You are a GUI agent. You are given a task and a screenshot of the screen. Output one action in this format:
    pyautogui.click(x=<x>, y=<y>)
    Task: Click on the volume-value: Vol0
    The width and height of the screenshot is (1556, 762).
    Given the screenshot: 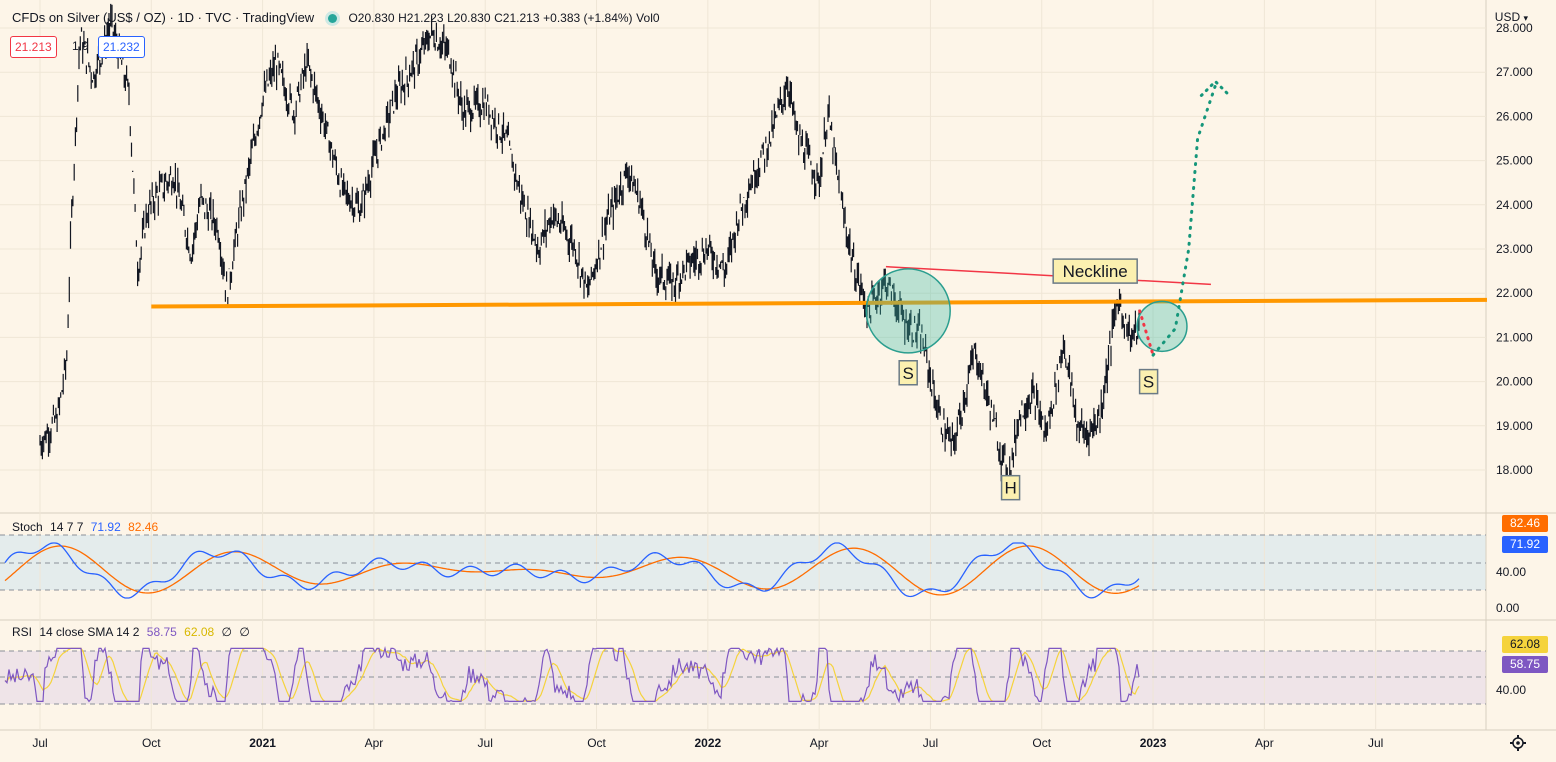 What is the action you would take?
    pyautogui.click(x=648, y=18)
    